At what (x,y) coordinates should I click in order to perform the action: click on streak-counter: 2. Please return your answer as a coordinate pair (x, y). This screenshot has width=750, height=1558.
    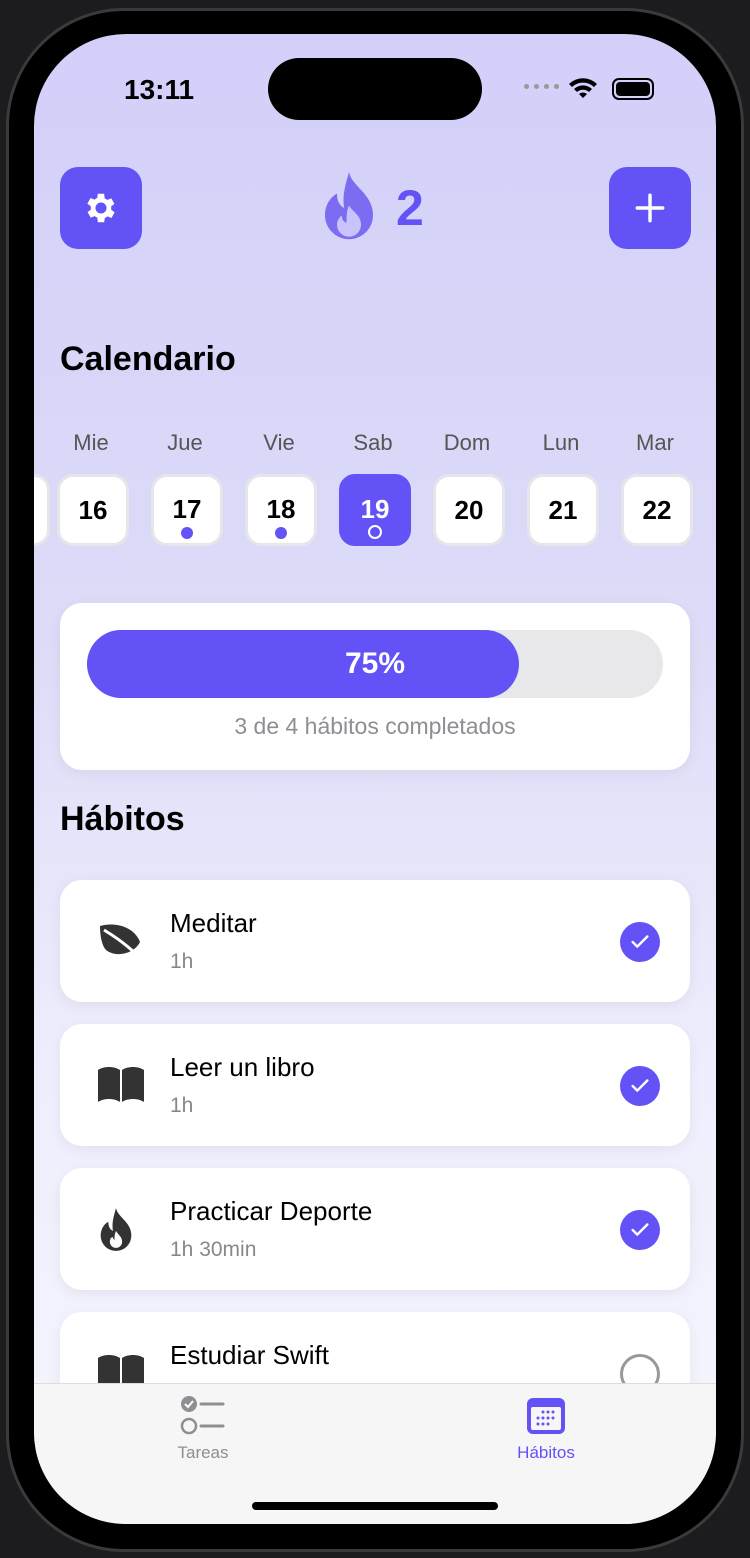
    Looking at the image, I should click on (372, 208).